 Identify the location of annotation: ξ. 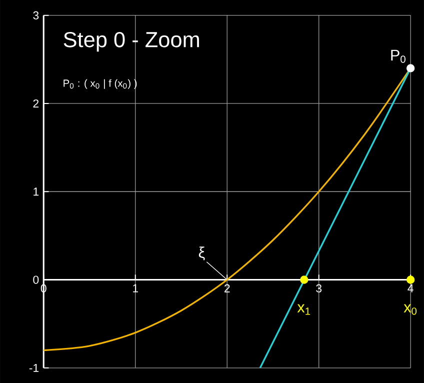
(201, 253).